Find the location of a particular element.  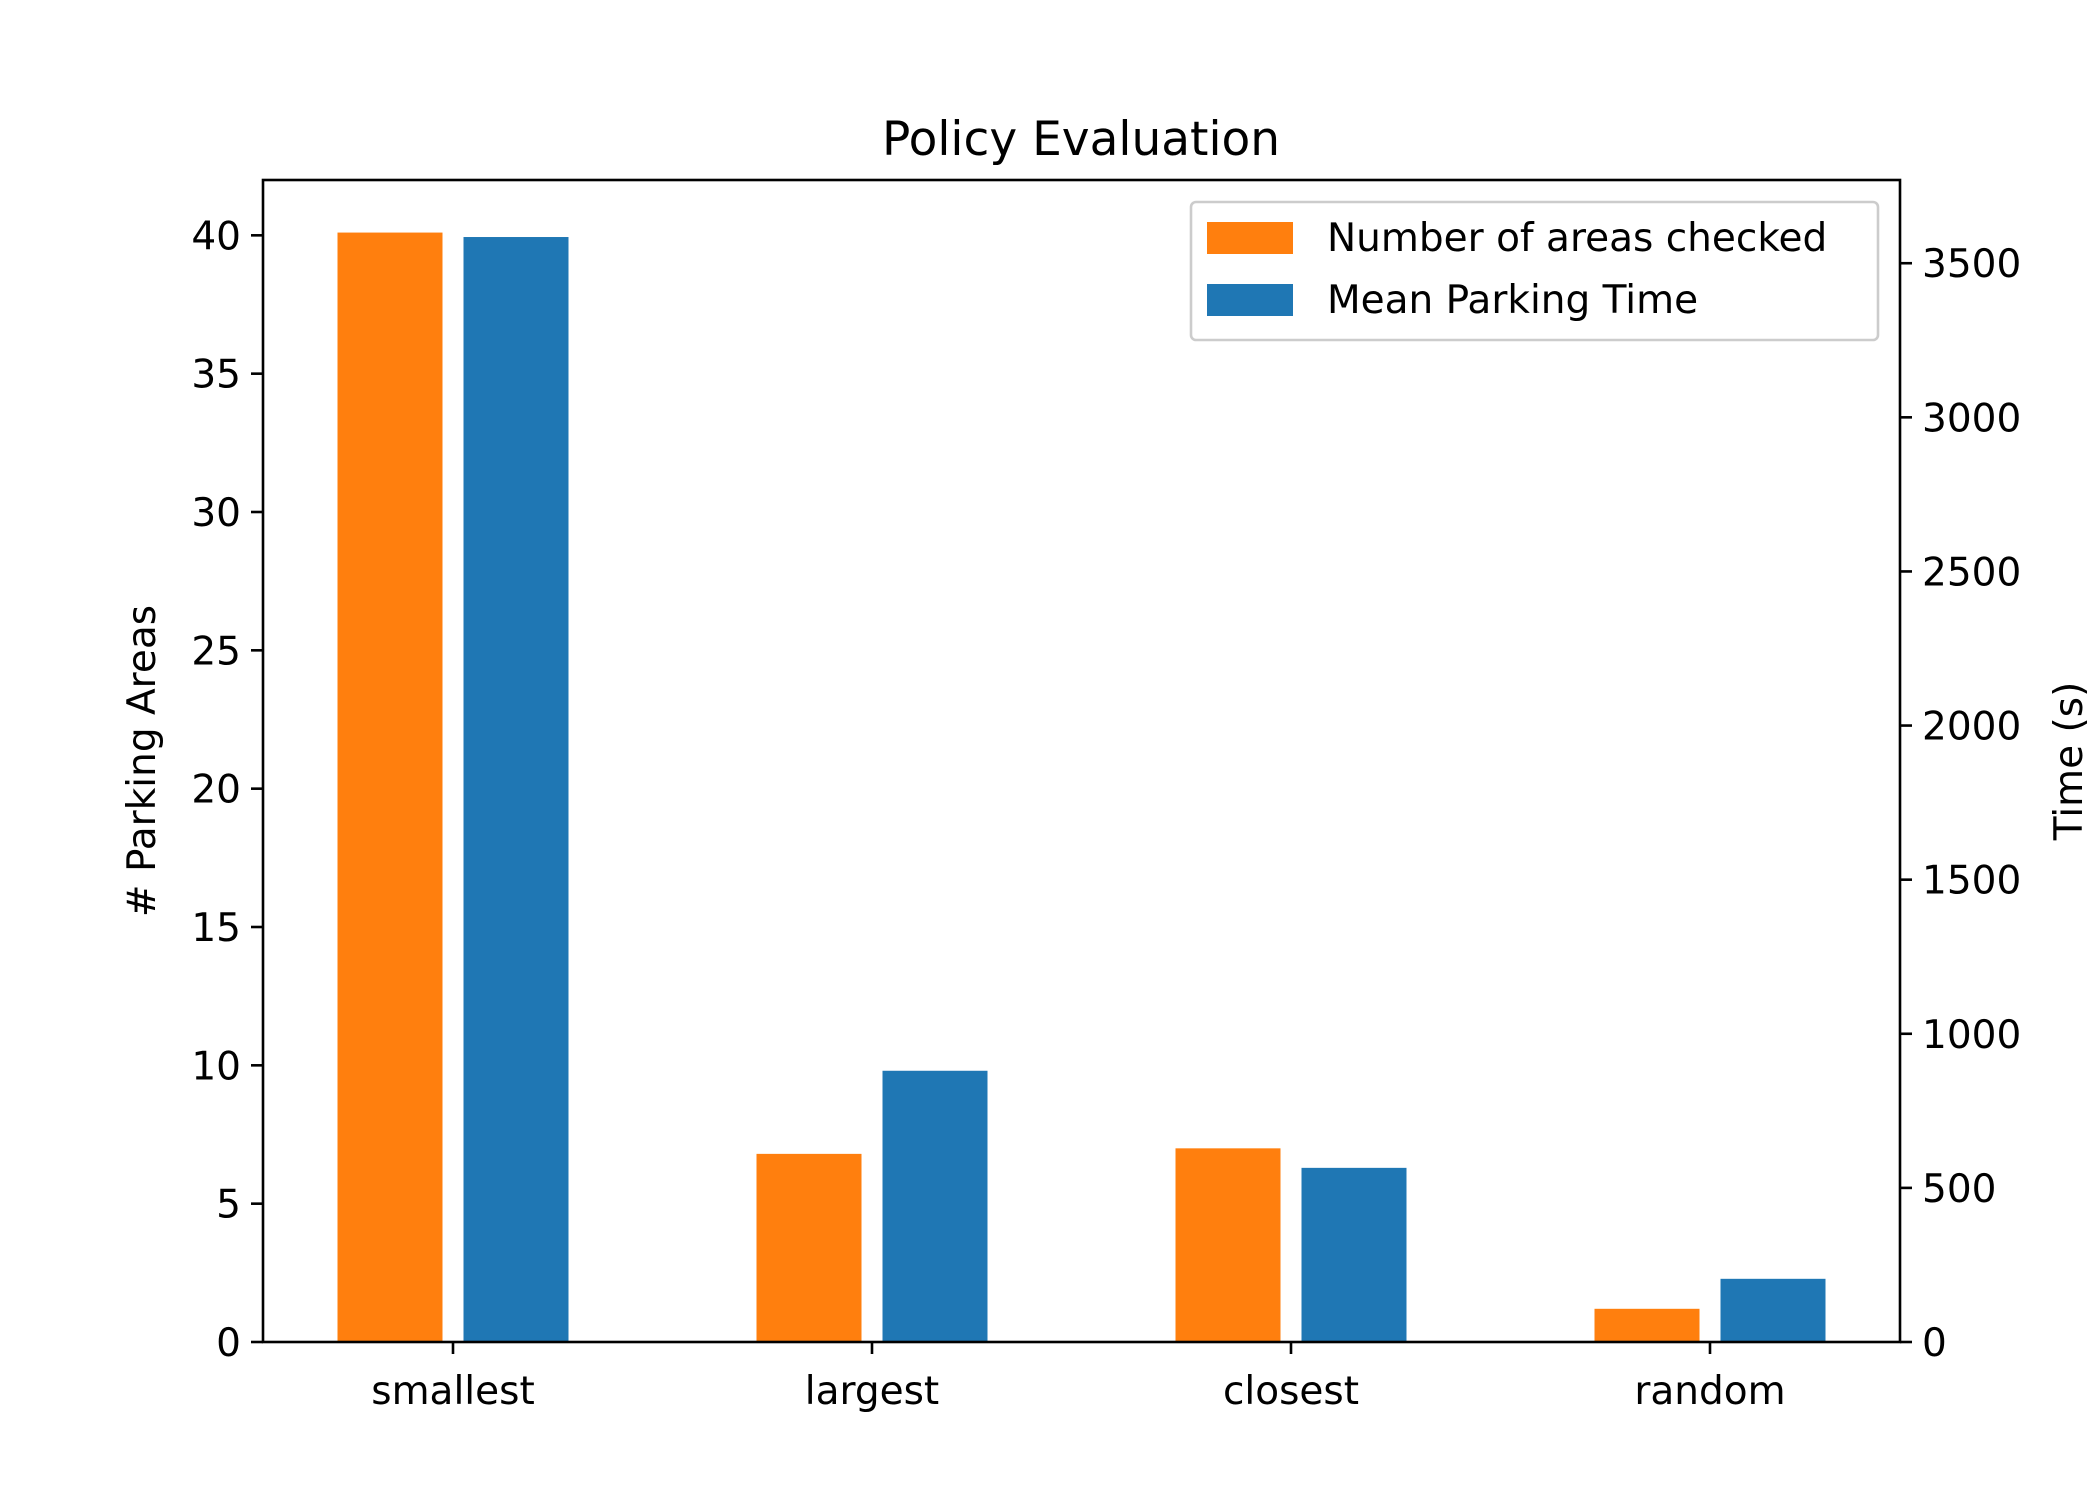

legend-swatch-mean-parking-time is located at coordinates (1250, 300).